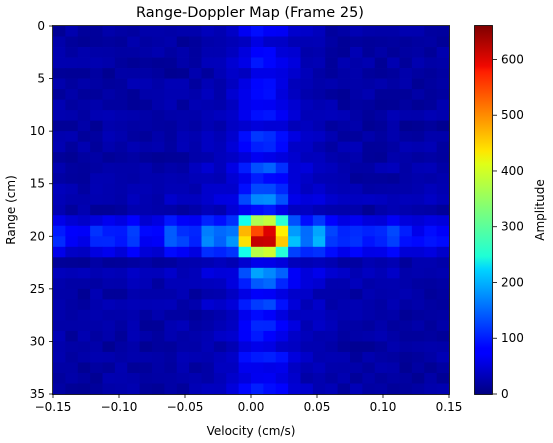 This screenshot has width=553, height=443. I want to click on x-tick-label: 0.15, so click(449, 407).